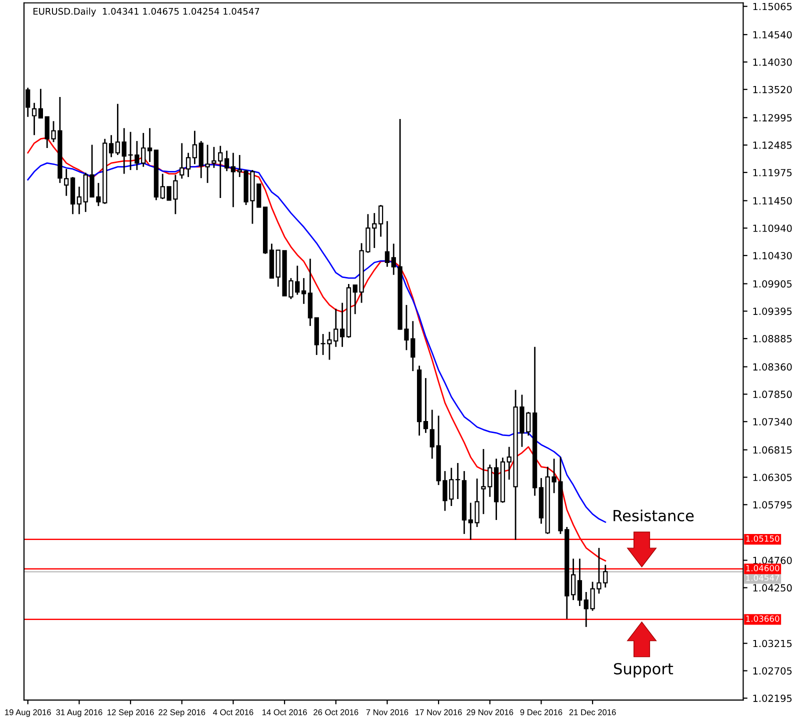 The height and width of the screenshot is (718, 800). I want to click on ref-line-label: 1.03660, so click(763, 619).